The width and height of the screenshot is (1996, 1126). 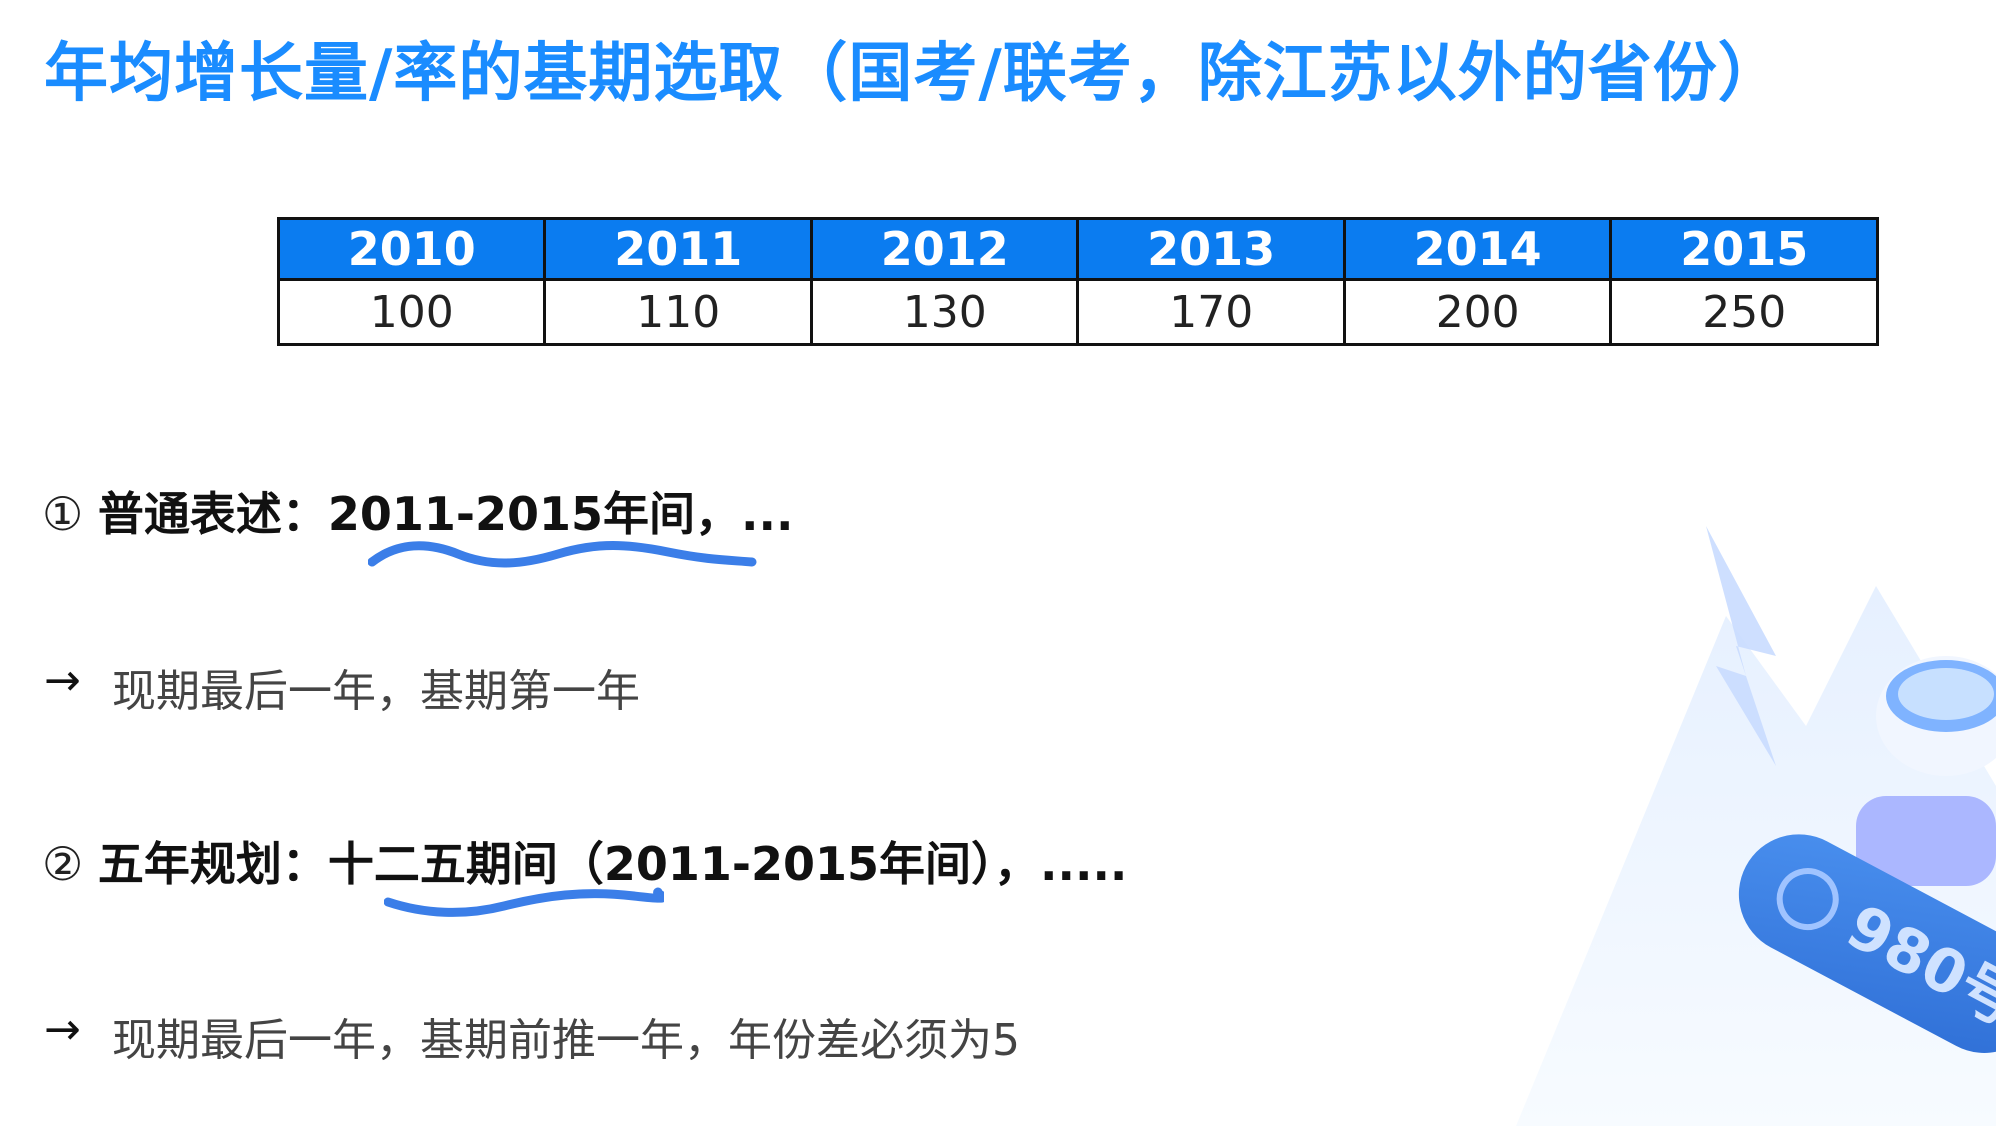 I want to click on year-header: 2013, so click(x=1211, y=249).